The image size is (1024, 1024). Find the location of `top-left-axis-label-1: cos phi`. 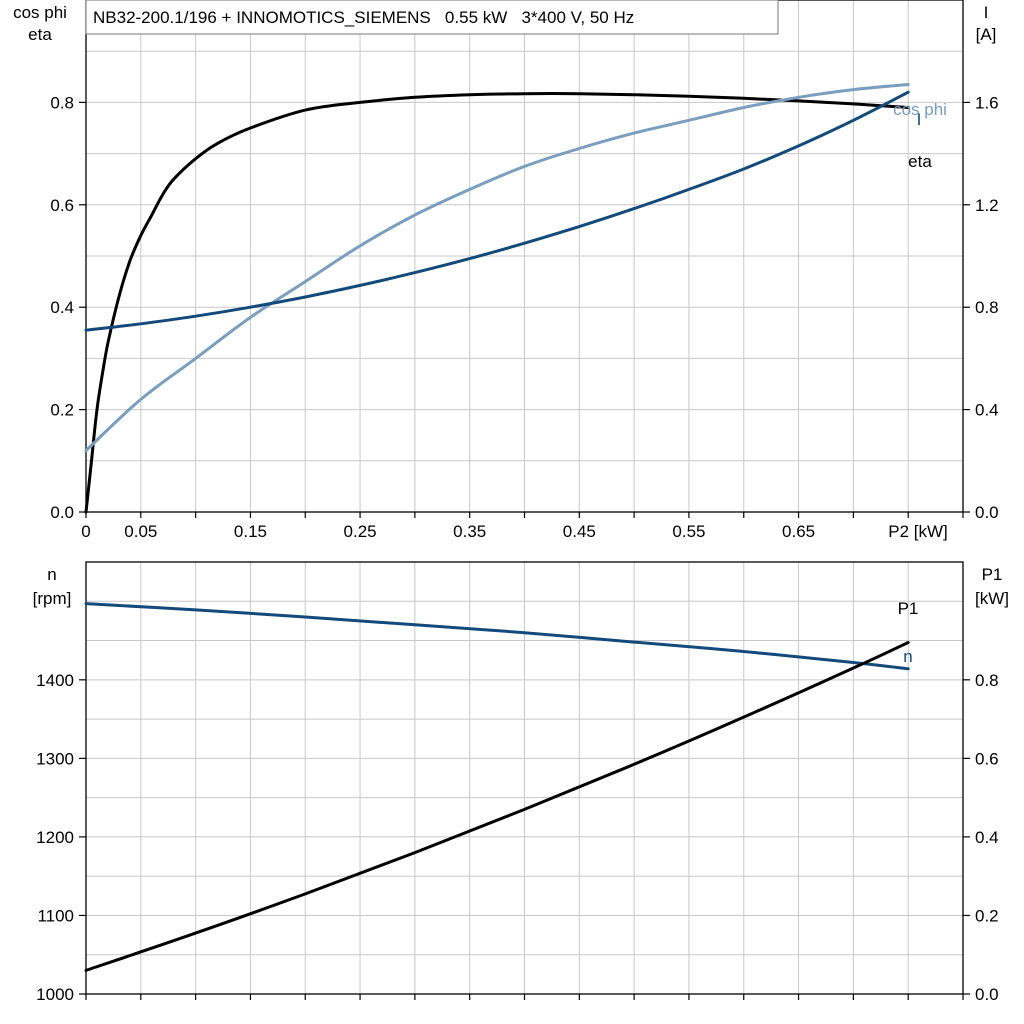

top-left-axis-label-1: cos phi is located at coordinates (40, 12).